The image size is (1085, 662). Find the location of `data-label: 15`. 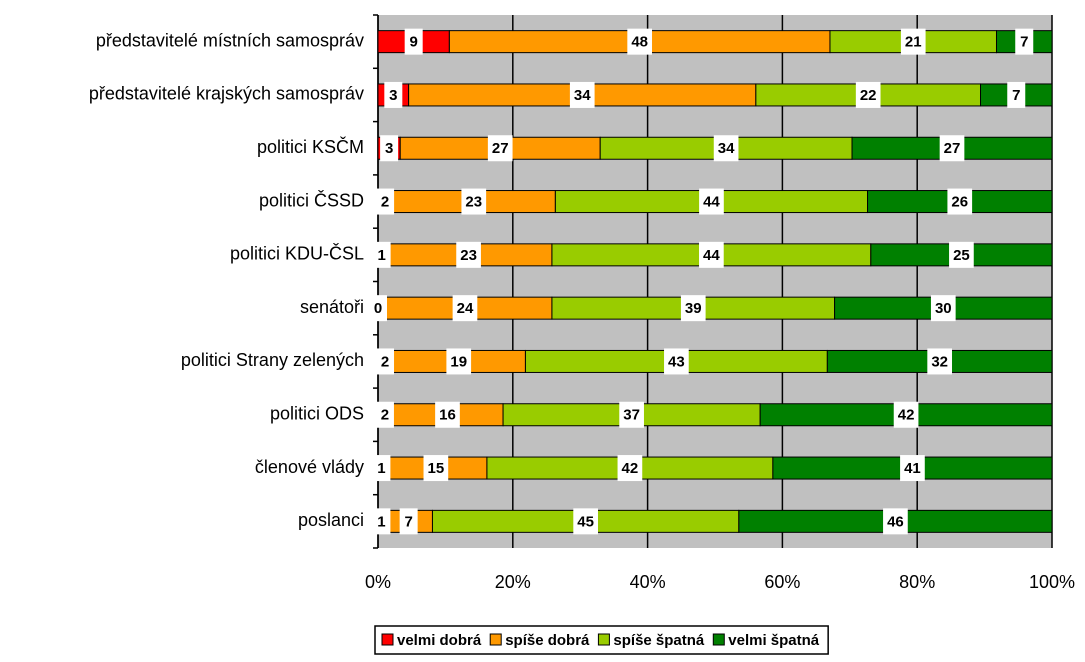

data-label: 15 is located at coordinates (436, 468).